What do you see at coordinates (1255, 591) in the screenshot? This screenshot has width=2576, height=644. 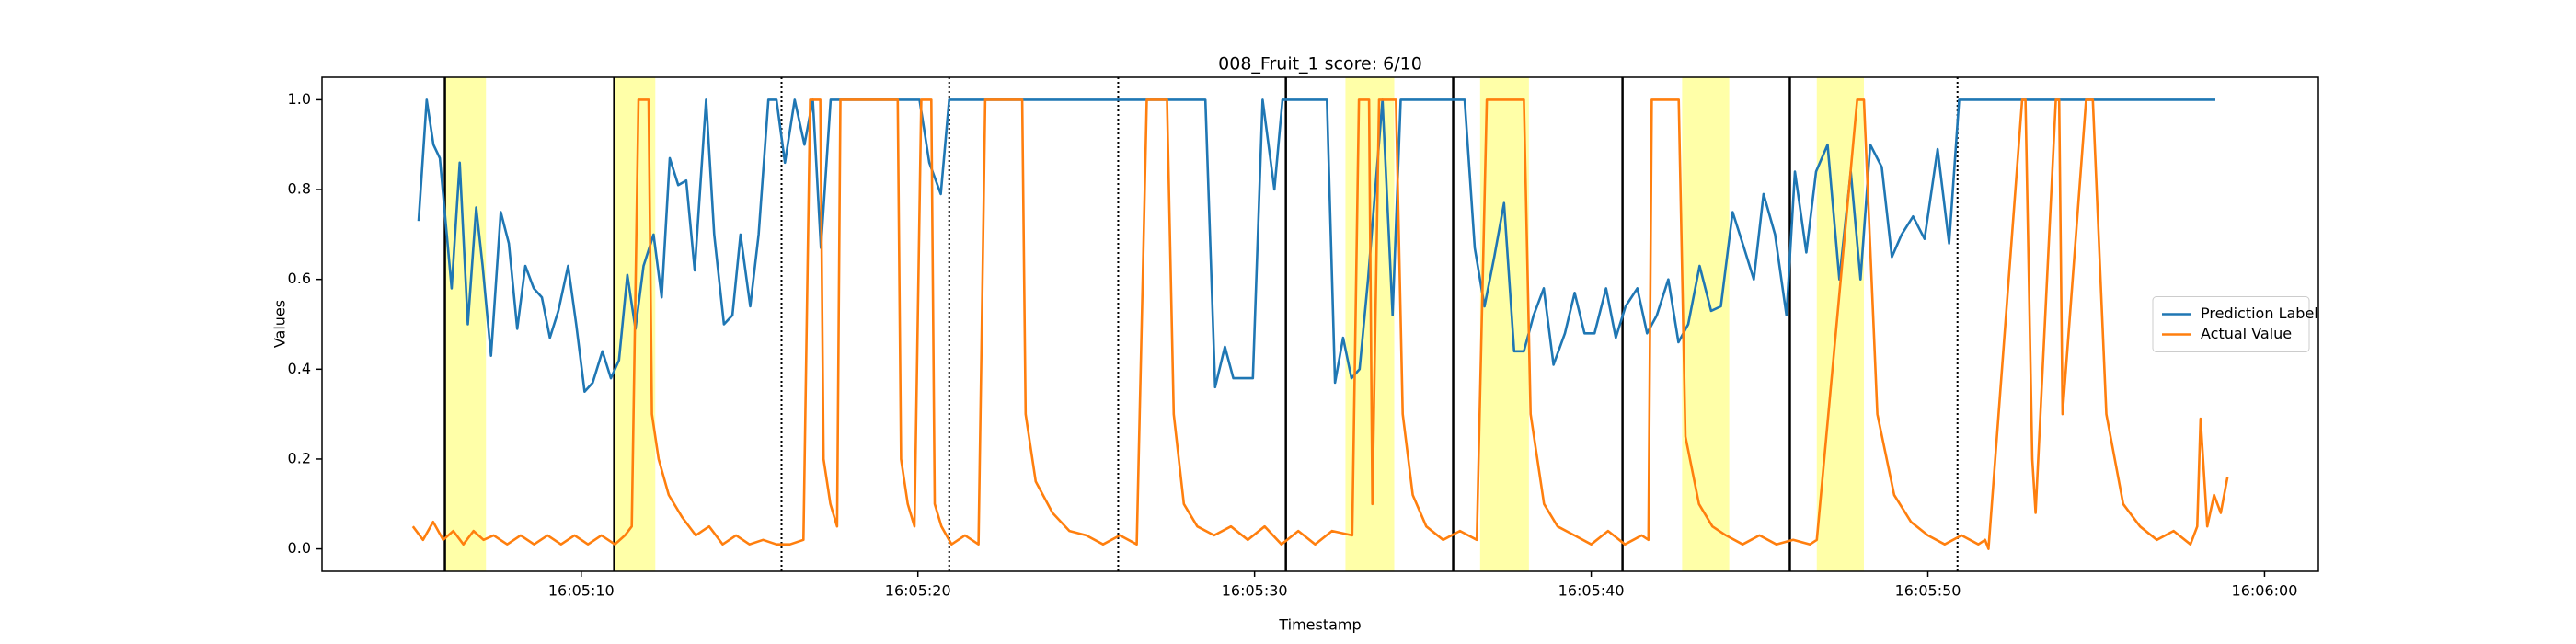 I see `x-tick-label: 16:05:30` at bounding box center [1255, 591].